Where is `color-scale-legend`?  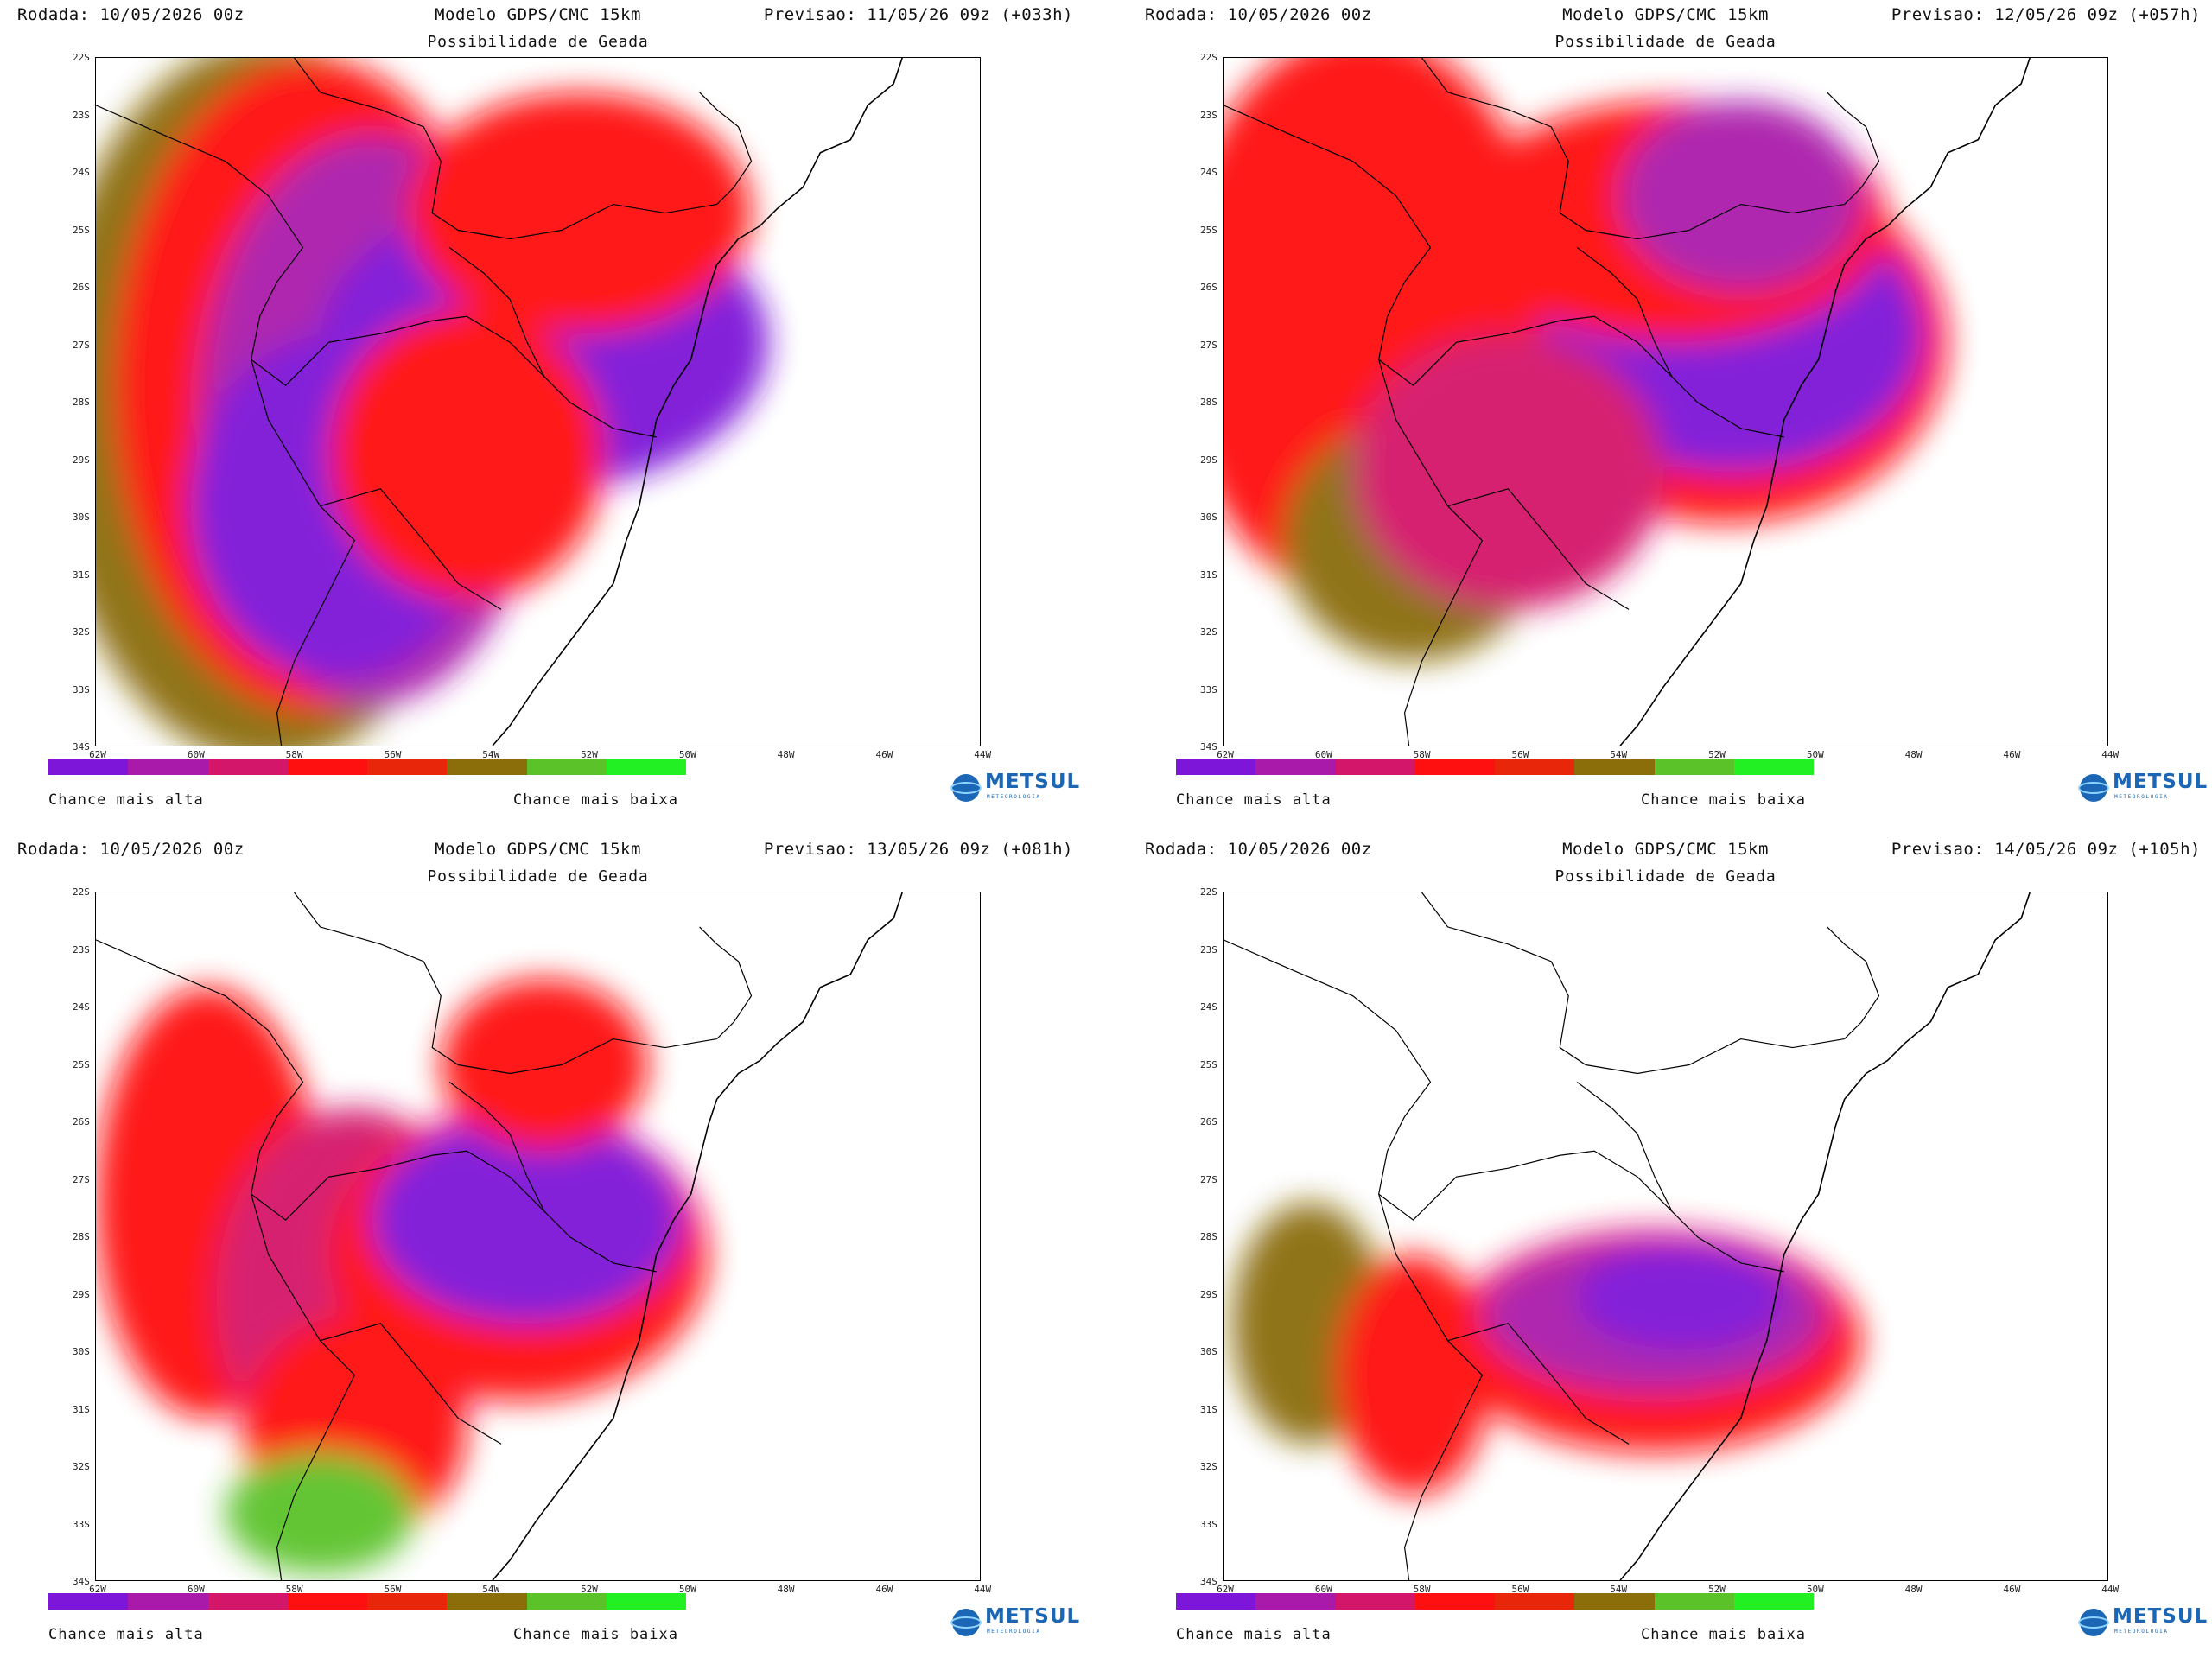
color-scale-legend is located at coordinates (1495, 1601).